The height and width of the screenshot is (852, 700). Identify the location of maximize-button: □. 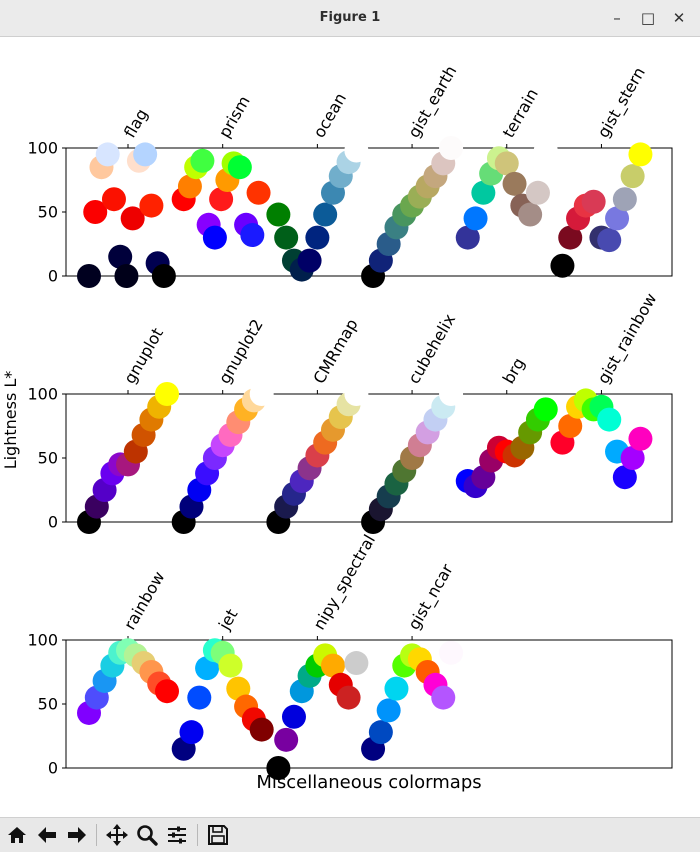
(648, 18).